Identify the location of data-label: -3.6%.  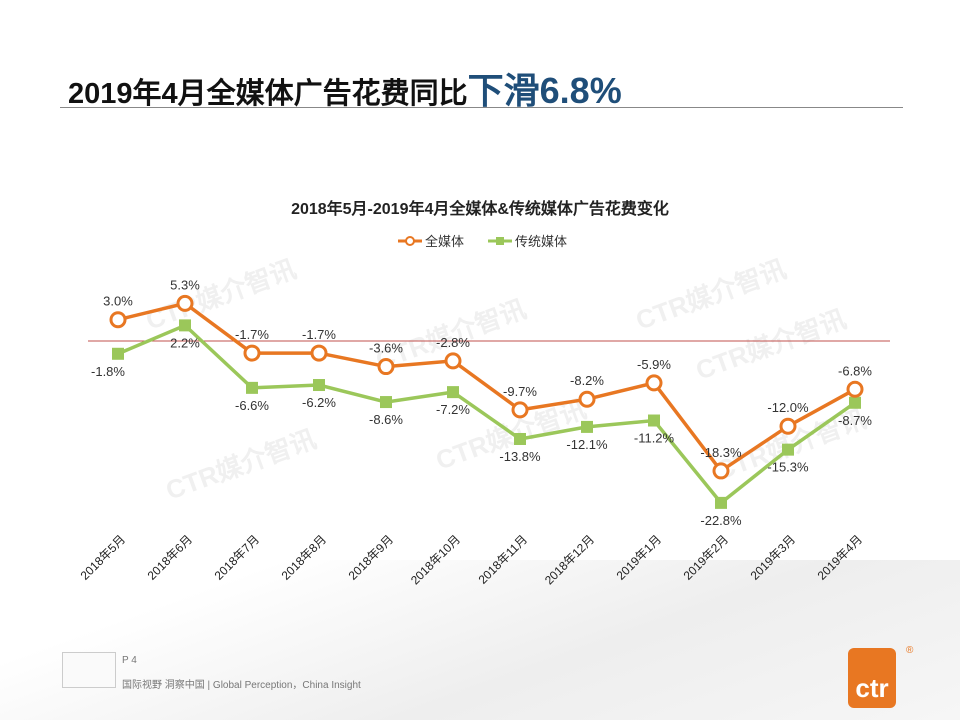
(386, 348).